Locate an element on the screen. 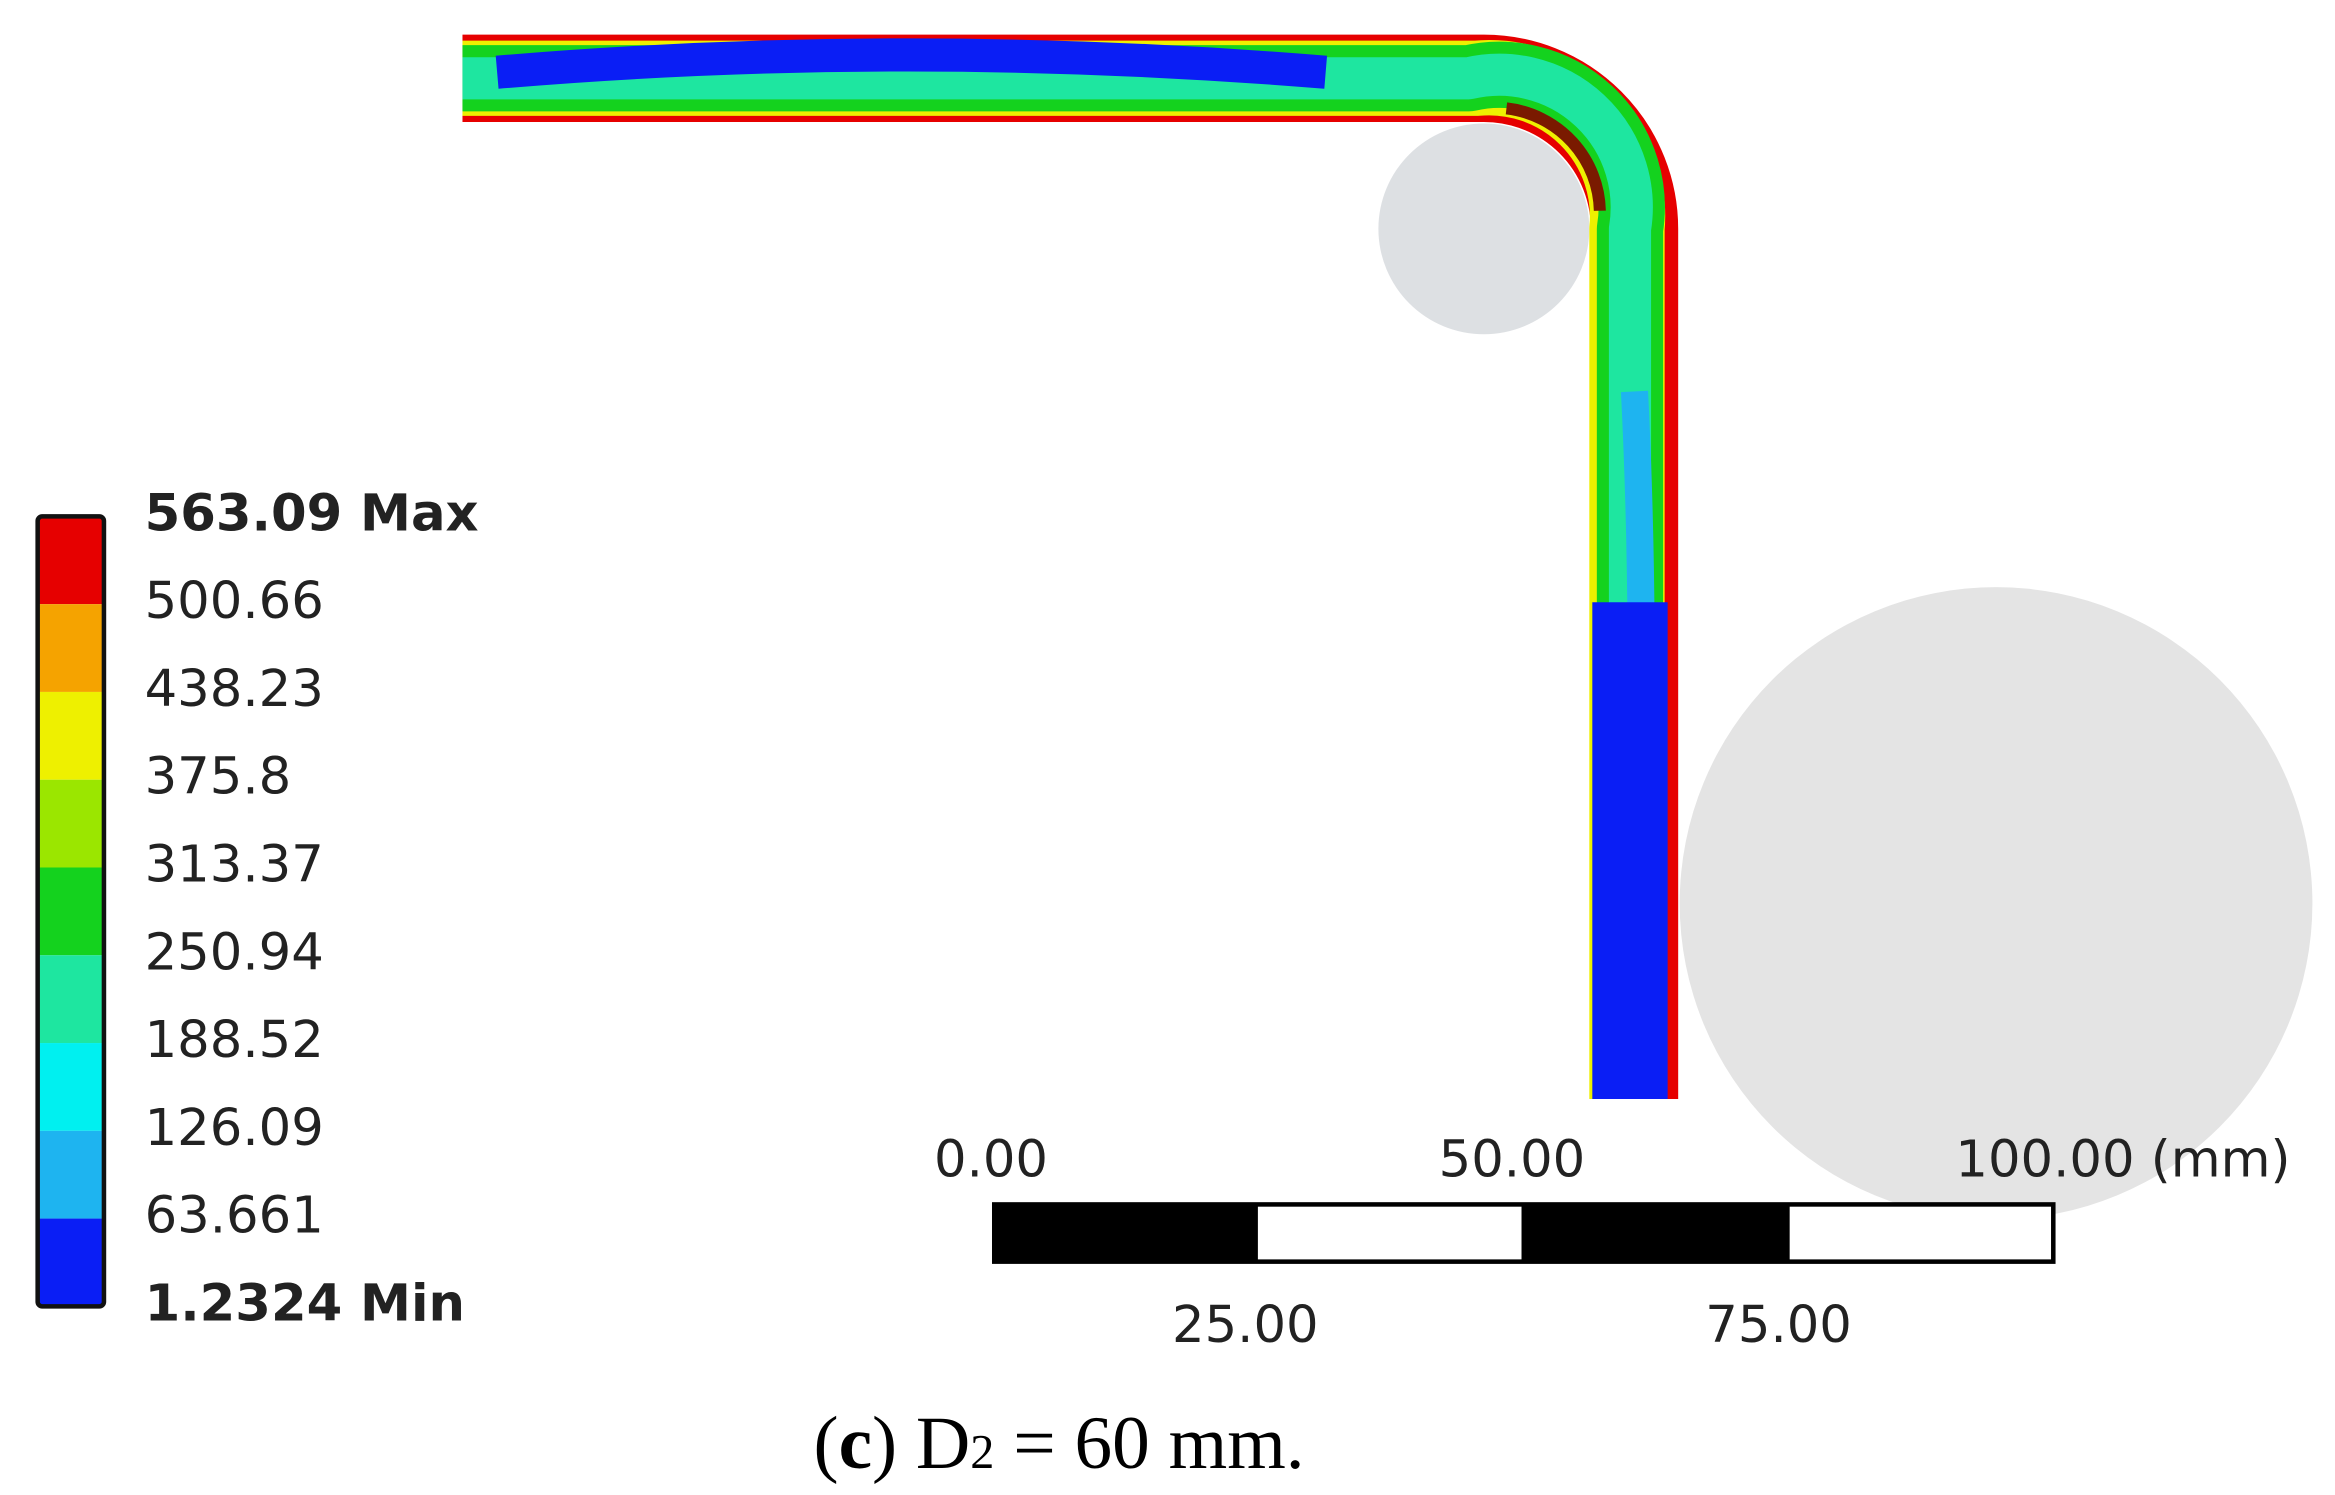  scale-label: 100.00 (mm) is located at coordinates (2122, 1159).